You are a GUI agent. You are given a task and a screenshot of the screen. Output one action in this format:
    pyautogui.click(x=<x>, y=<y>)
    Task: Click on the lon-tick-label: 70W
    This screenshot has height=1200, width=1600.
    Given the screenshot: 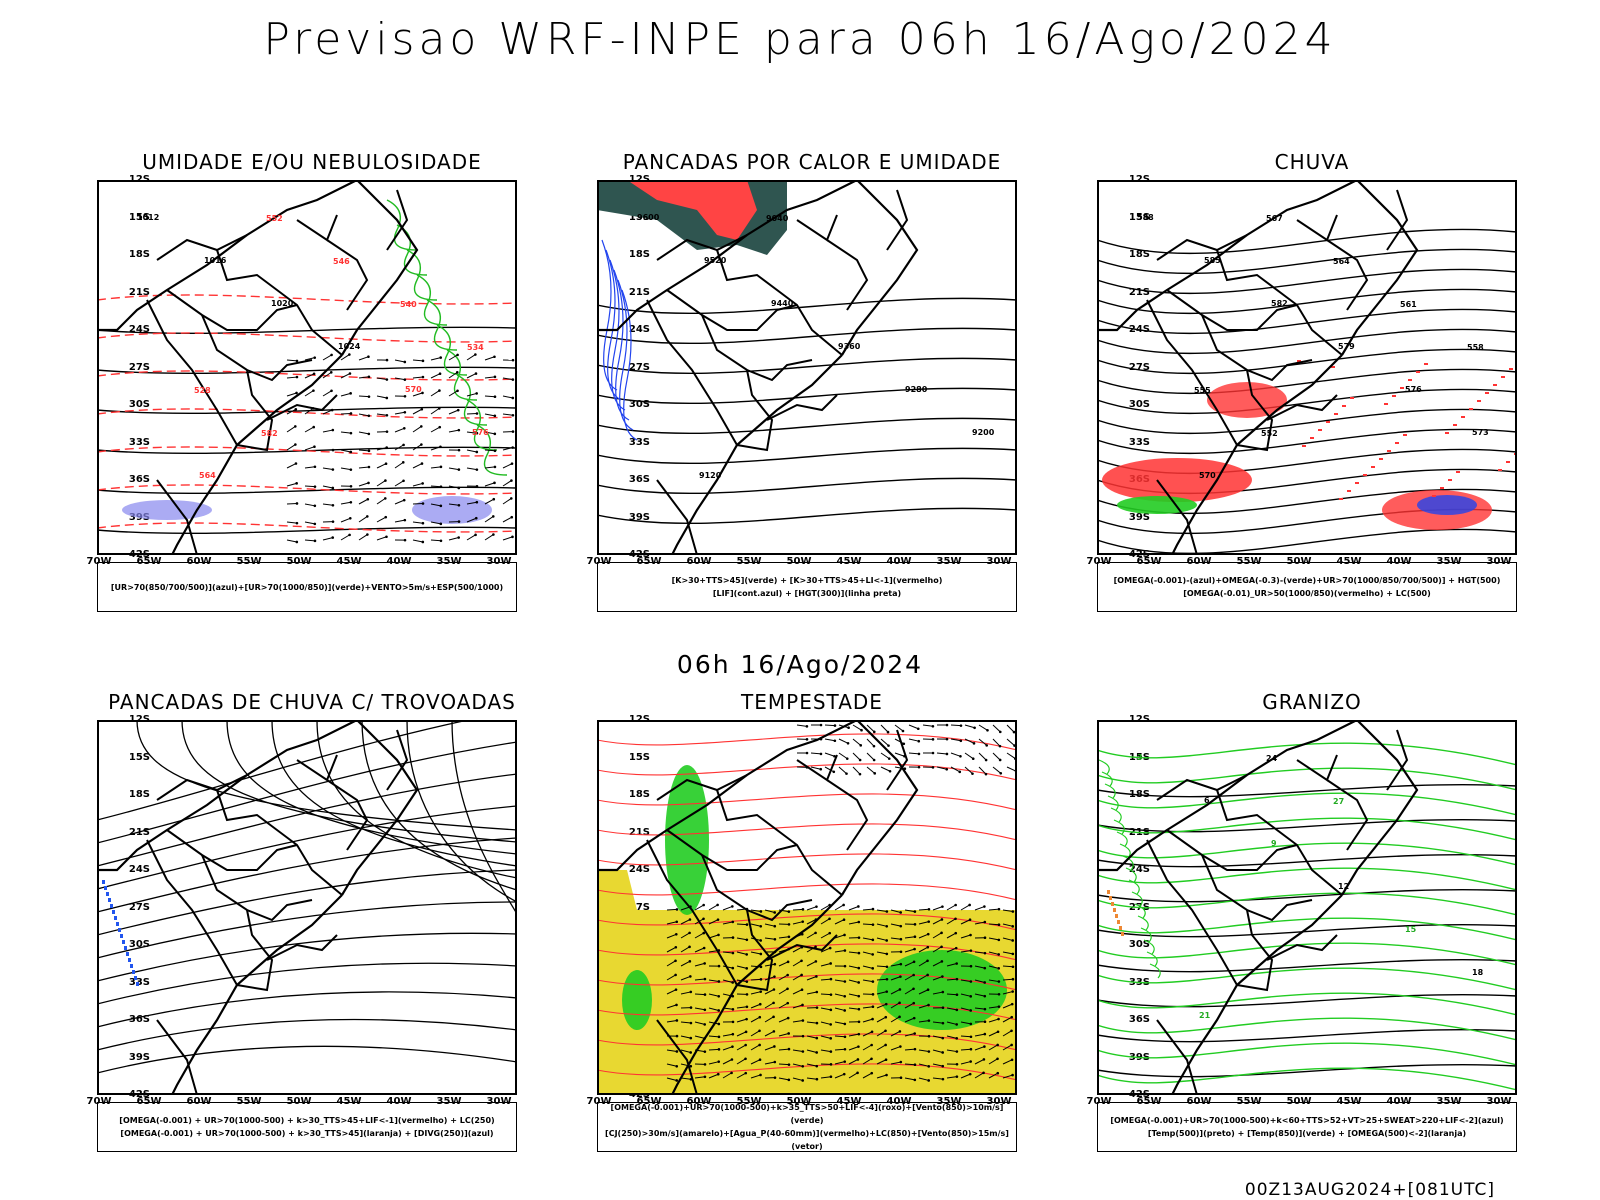 What is the action you would take?
    pyautogui.click(x=99, y=1101)
    